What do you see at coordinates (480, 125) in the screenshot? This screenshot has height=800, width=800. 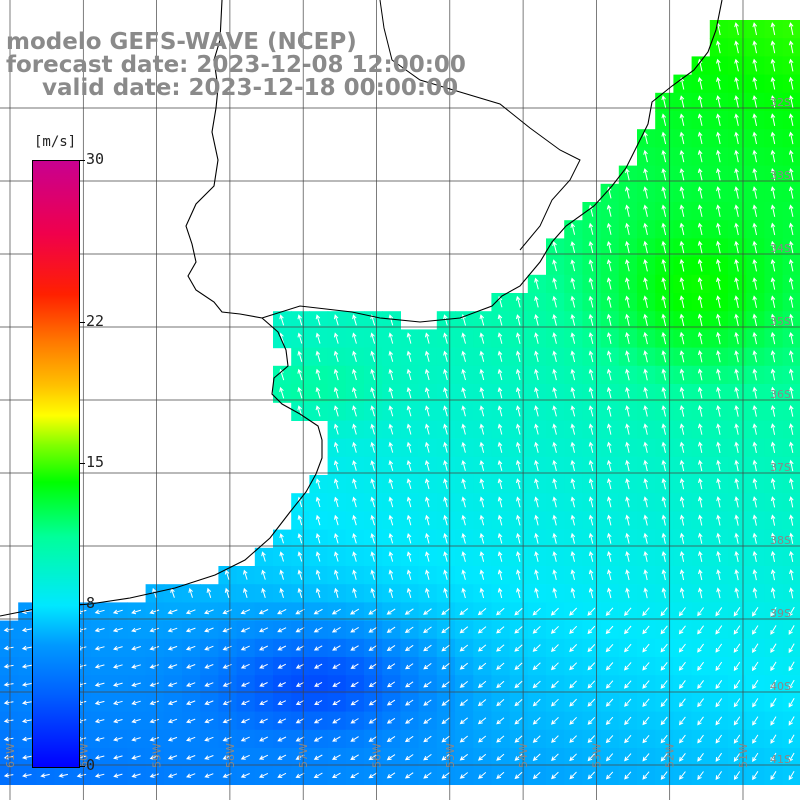 I see `border-line` at bounding box center [480, 125].